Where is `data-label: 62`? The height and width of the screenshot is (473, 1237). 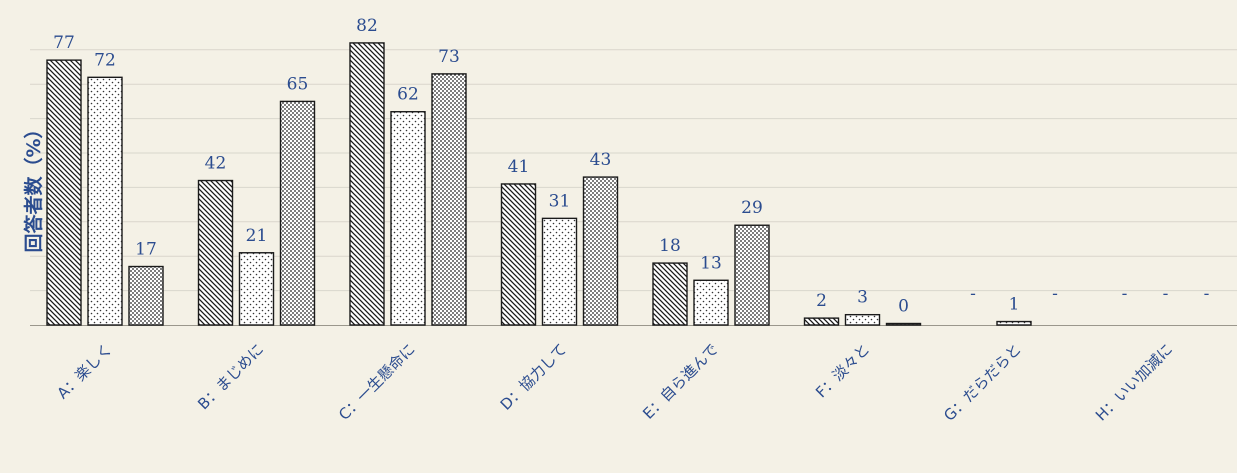
data-label: 62 is located at coordinates (408, 95).